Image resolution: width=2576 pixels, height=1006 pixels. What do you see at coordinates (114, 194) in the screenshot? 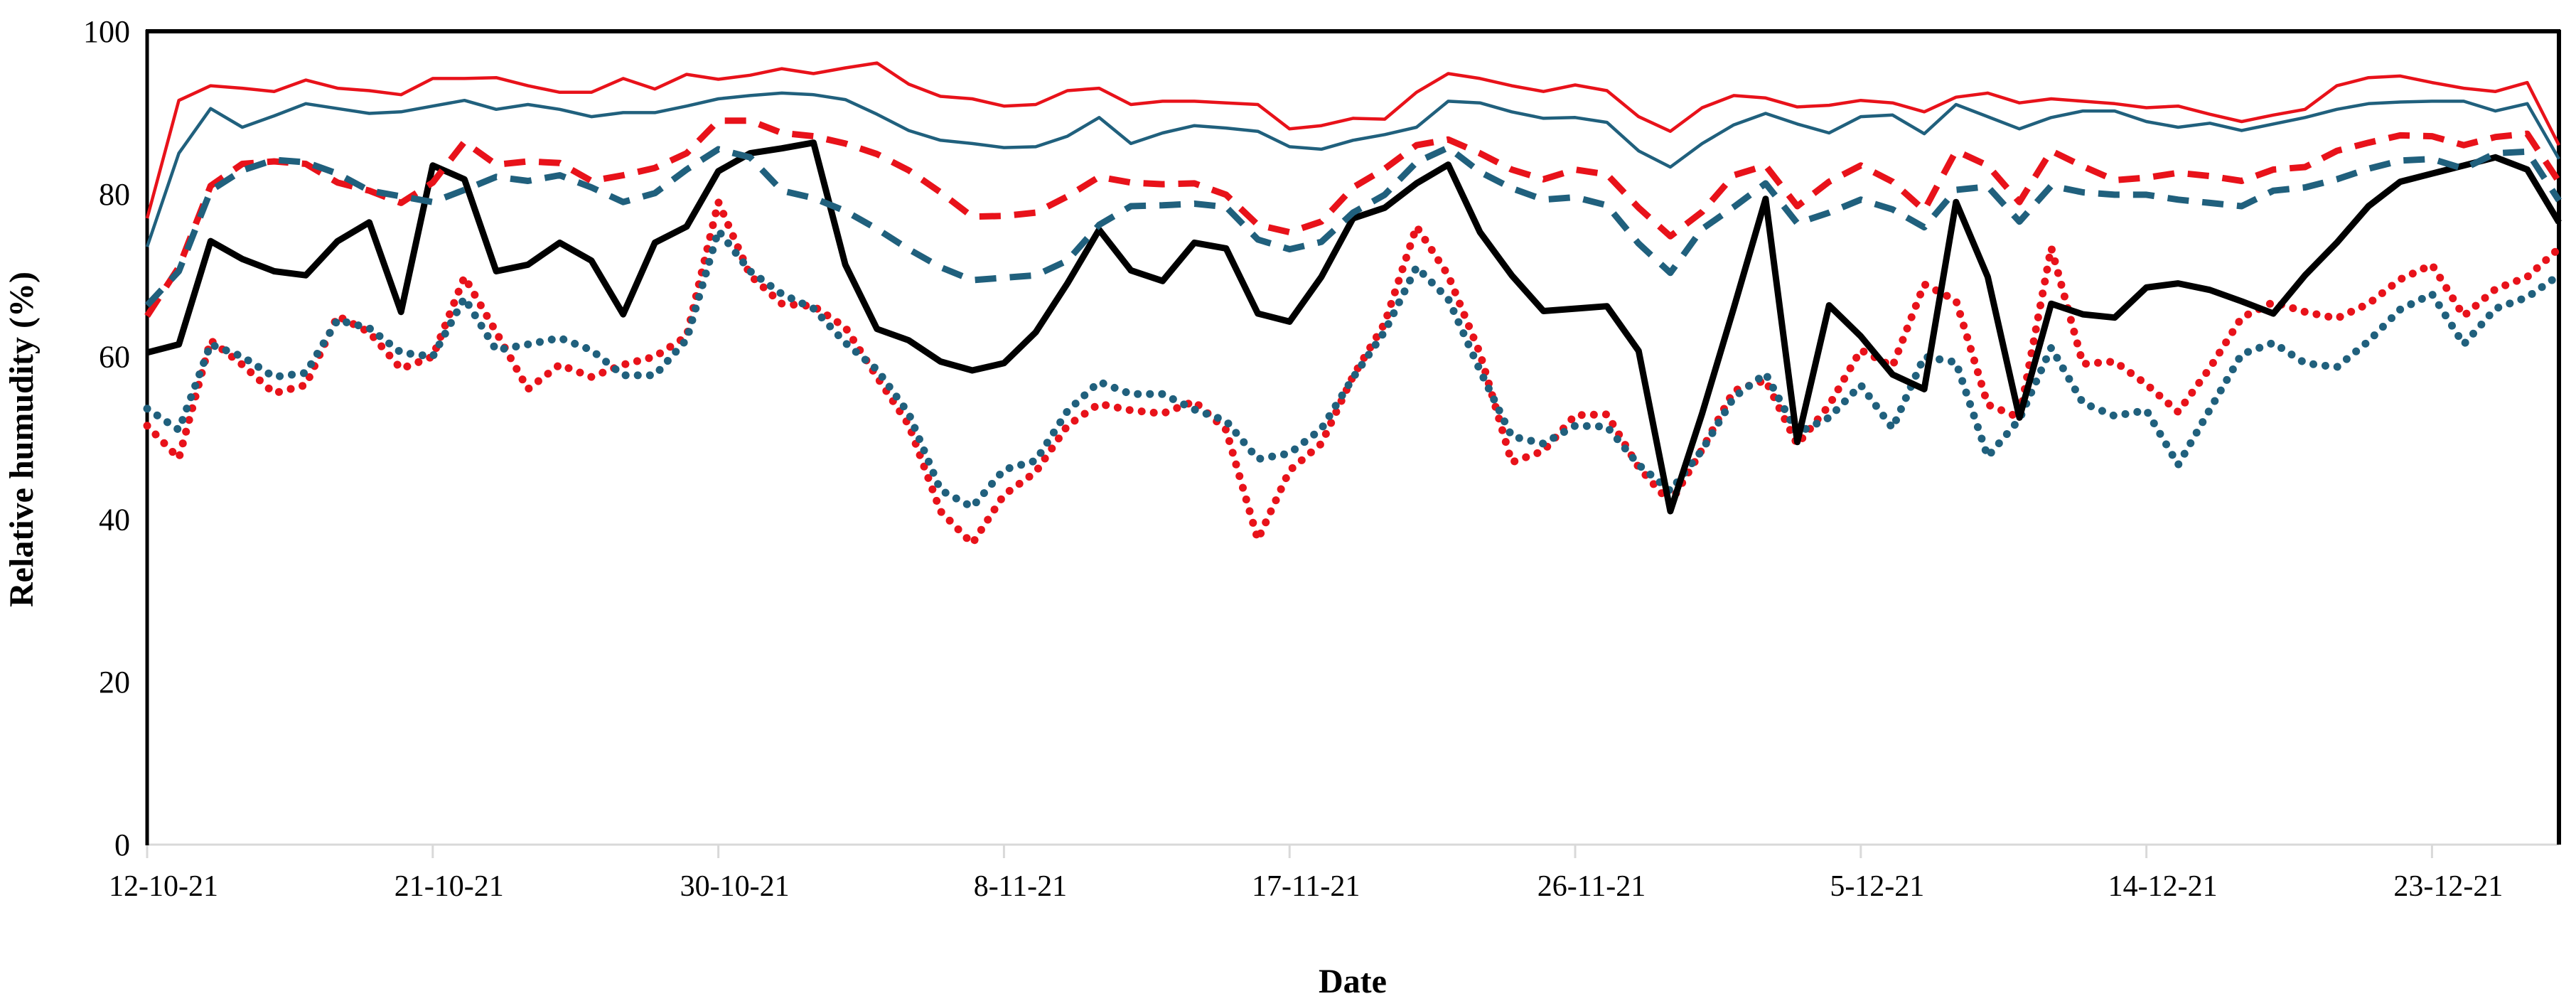
I see `y-tick-label: 80` at bounding box center [114, 194].